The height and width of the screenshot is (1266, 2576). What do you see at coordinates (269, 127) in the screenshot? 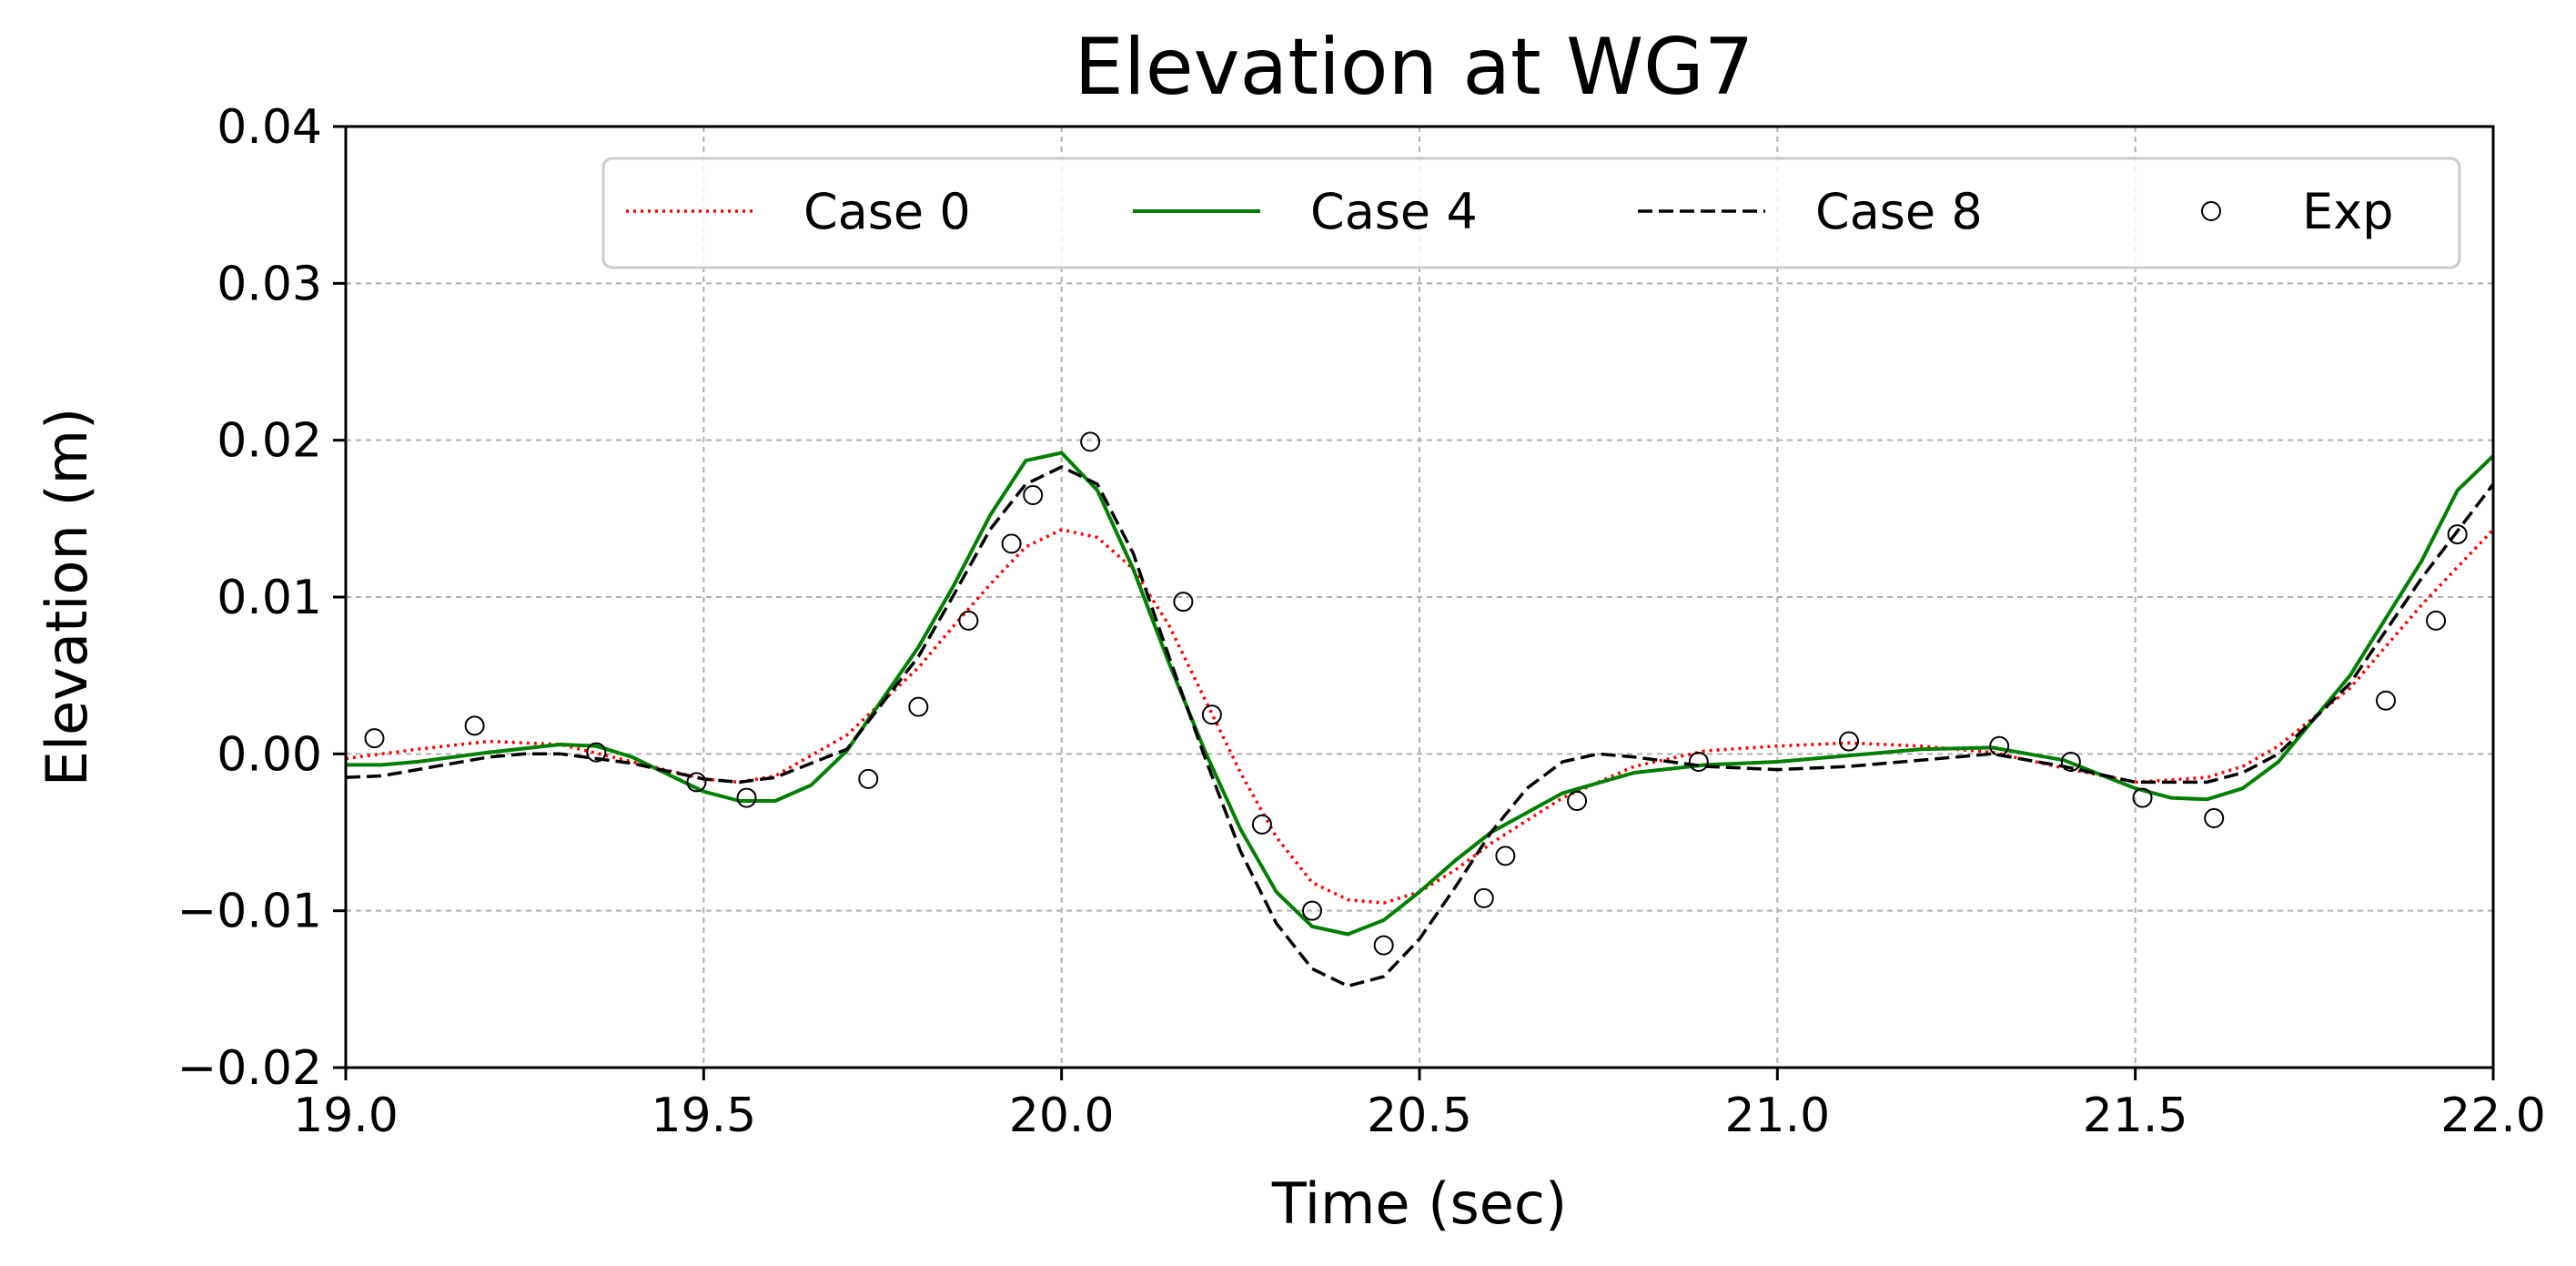
I see `y-tick-label: 0.04` at bounding box center [269, 127].